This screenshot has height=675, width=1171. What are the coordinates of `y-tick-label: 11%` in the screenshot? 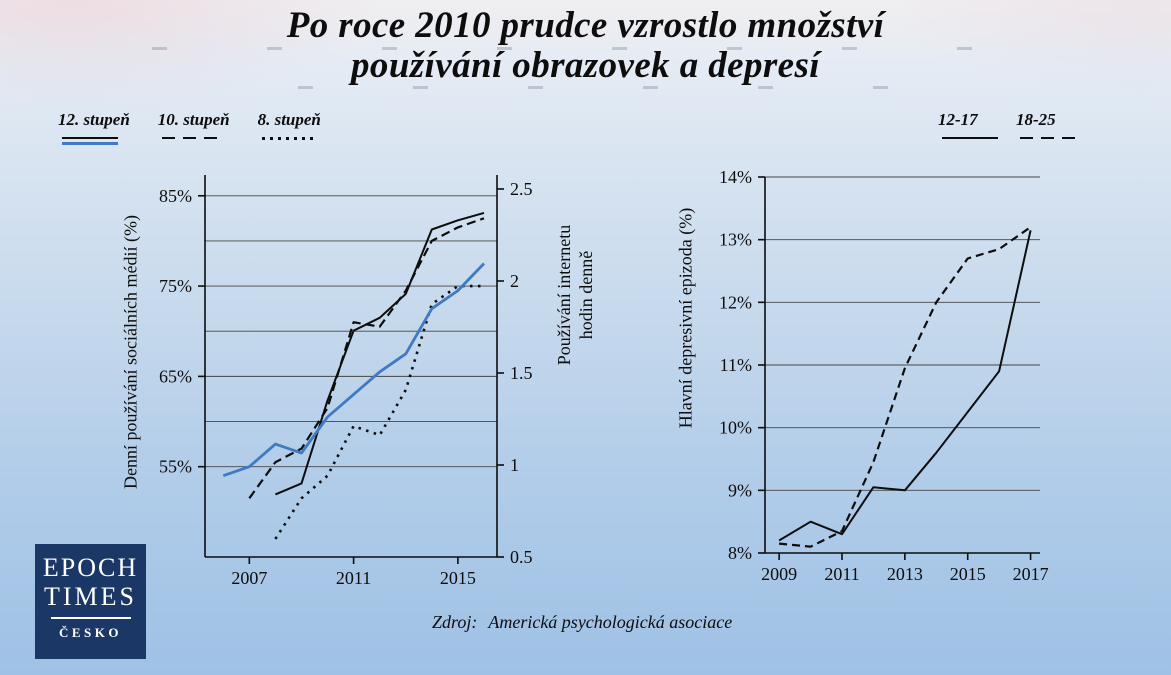 It's located at (736, 365).